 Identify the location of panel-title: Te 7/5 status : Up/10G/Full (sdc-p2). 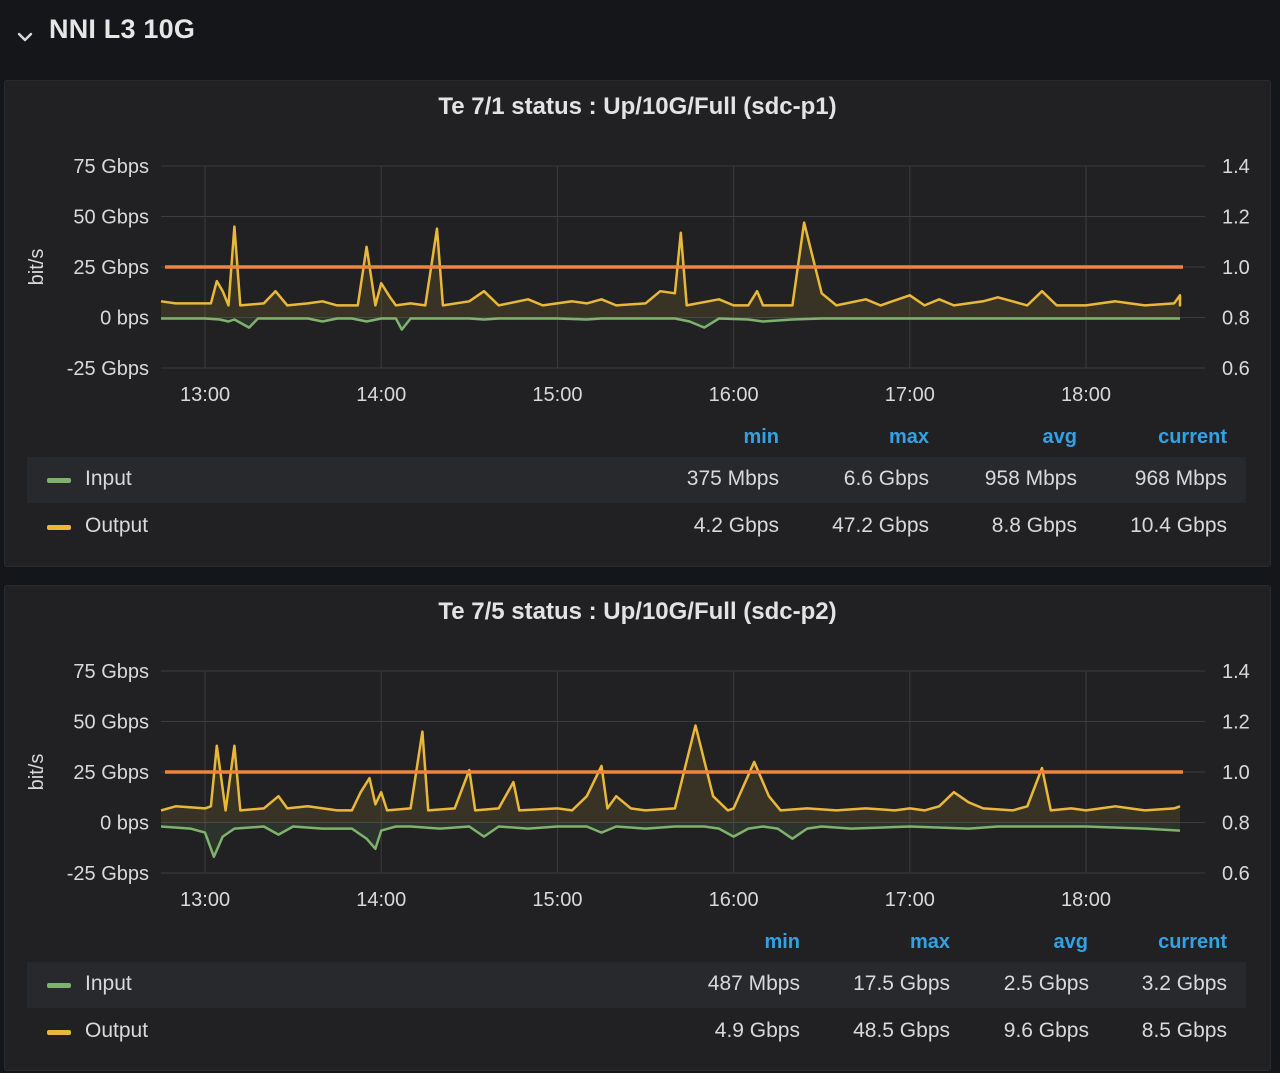
(637, 611).